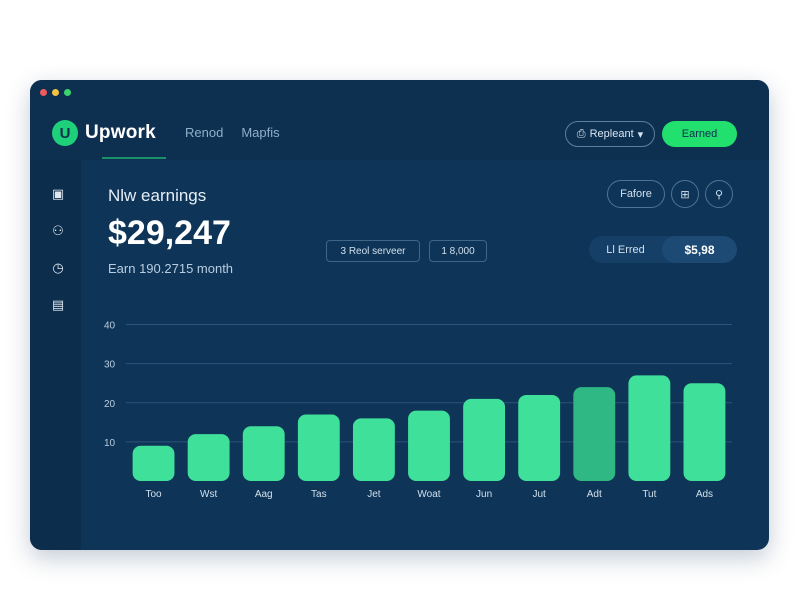 This screenshot has height=600, width=800. I want to click on earned-summary: Ll Erred $5,98, so click(663, 249).